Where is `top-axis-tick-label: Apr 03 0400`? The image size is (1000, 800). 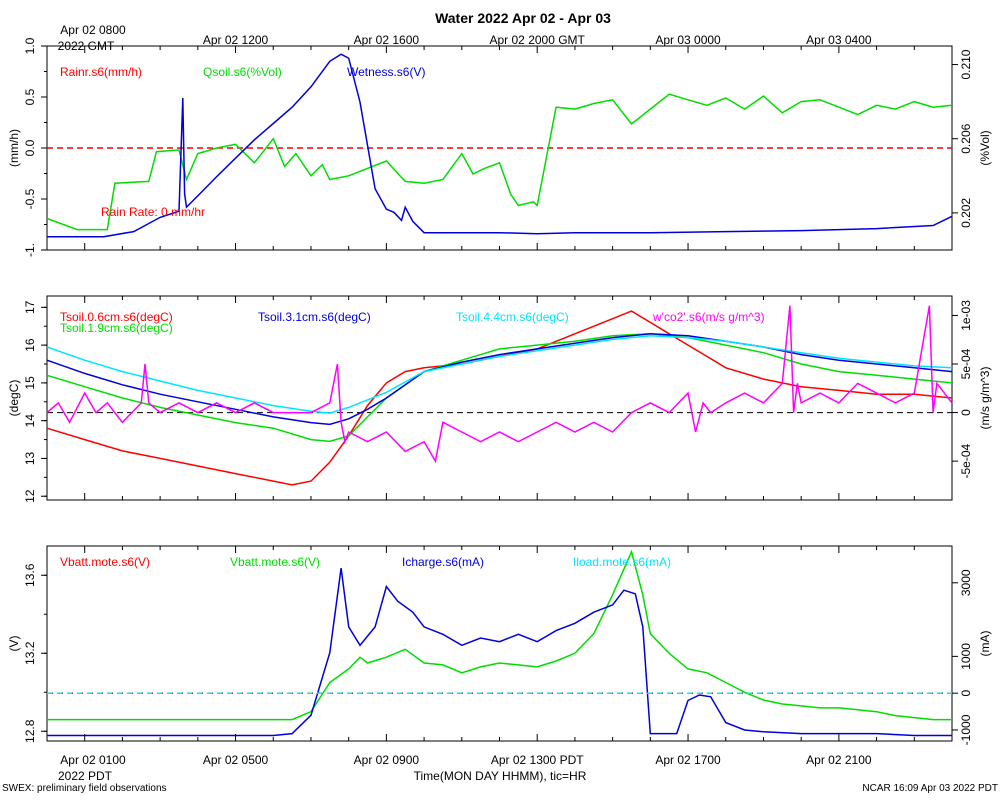 top-axis-tick-label: Apr 03 0400 is located at coordinates (839, 40).